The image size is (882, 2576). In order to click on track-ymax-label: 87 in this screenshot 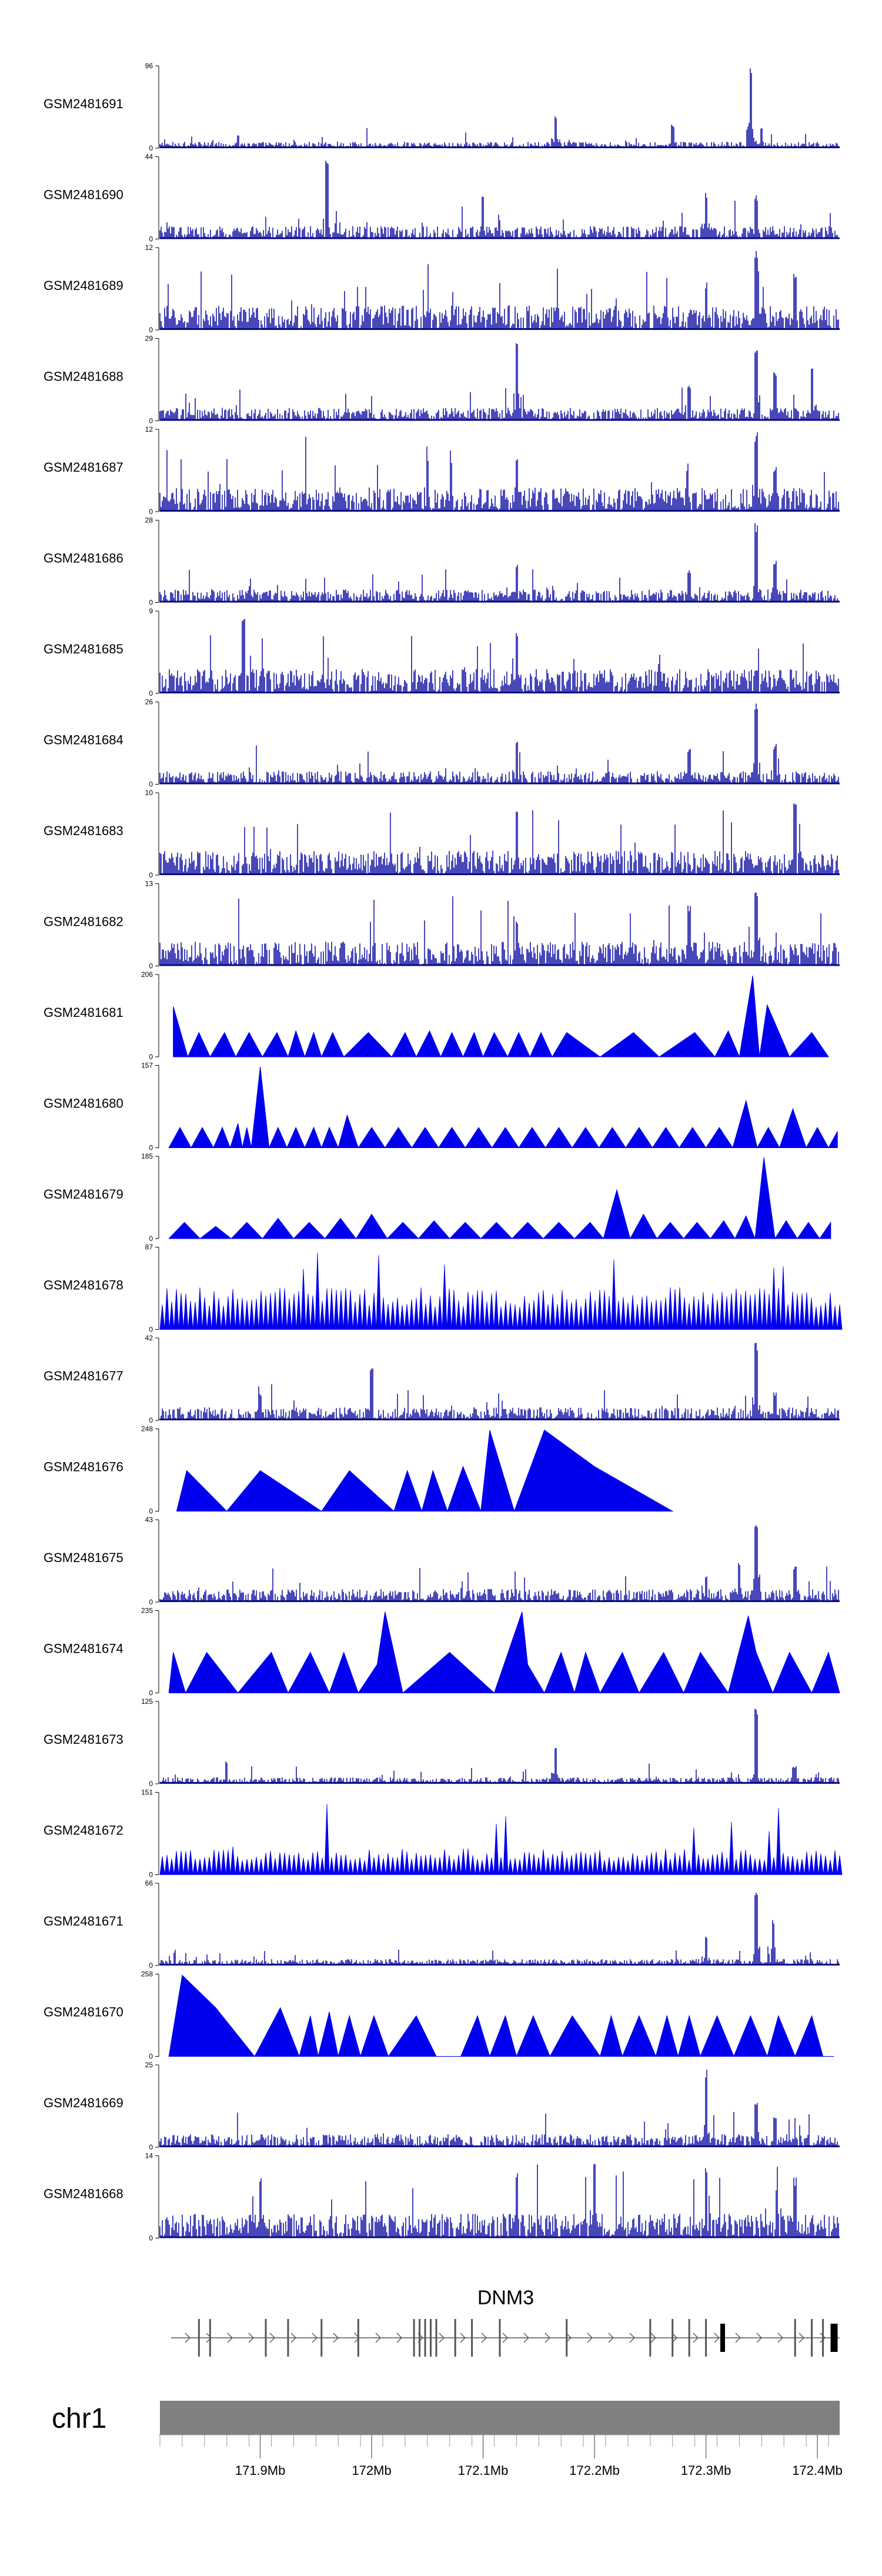, I will do `click(149, 1247)`.